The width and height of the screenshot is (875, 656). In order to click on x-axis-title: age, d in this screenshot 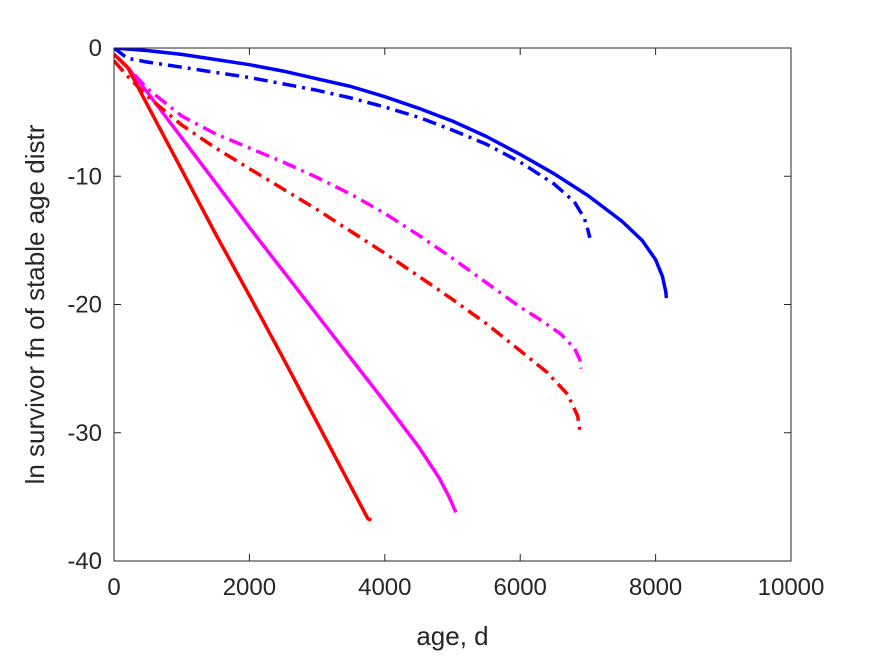, I will do `click(452, 636)`.